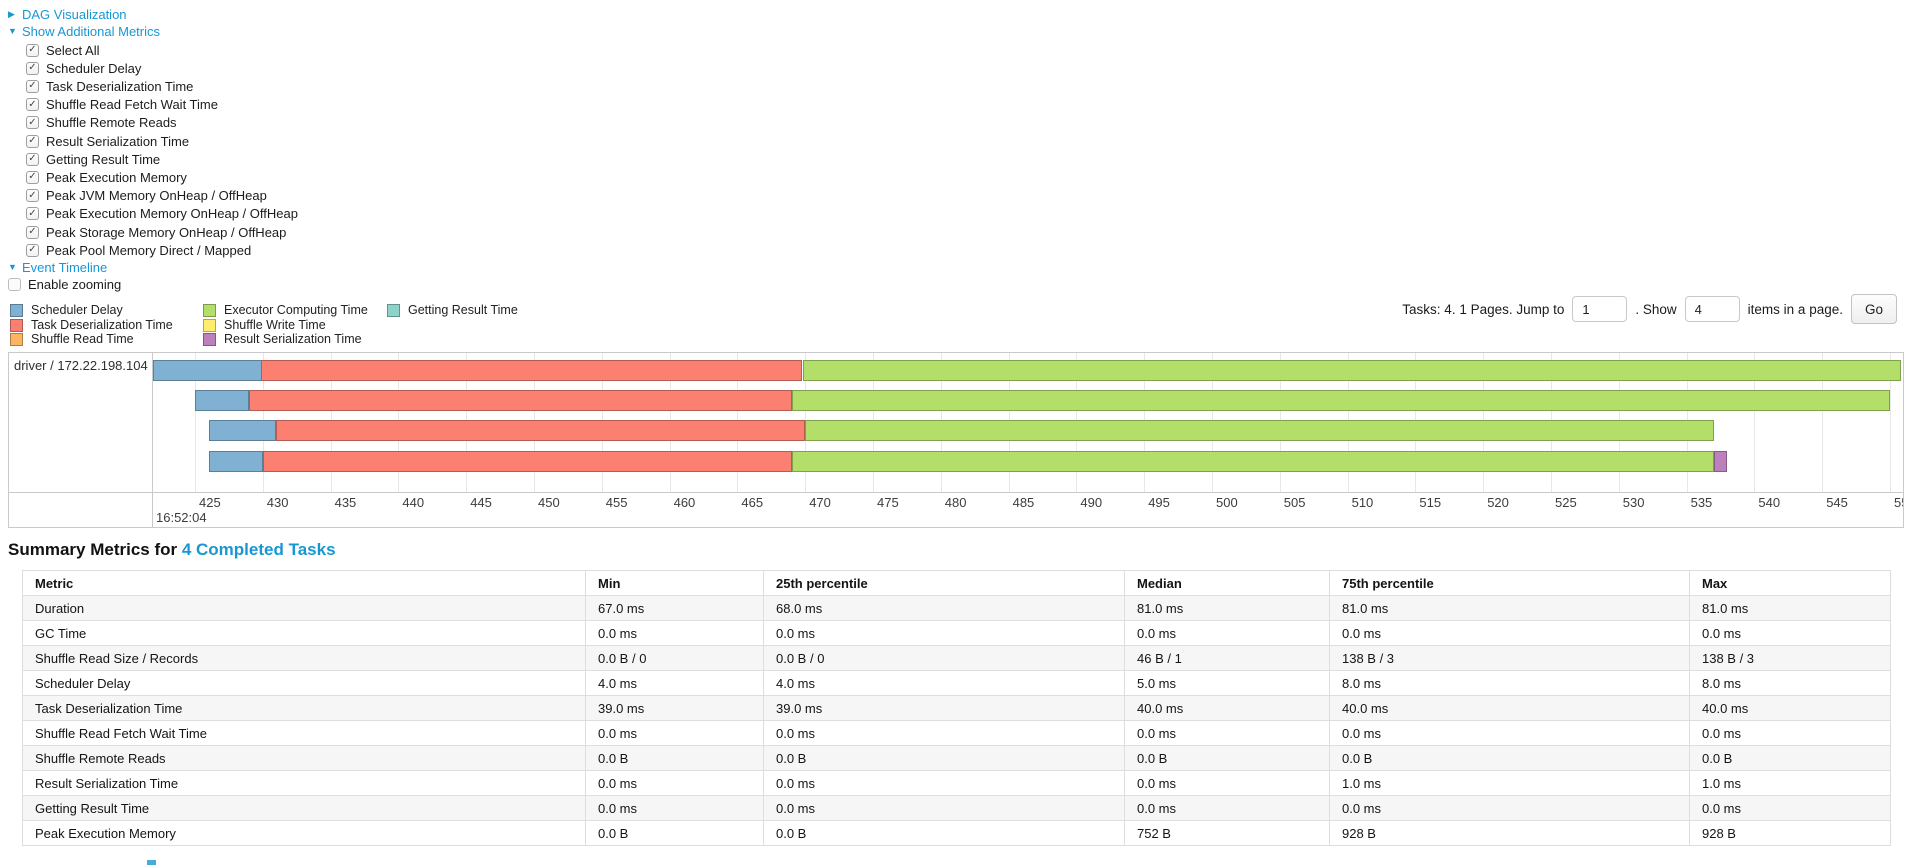  I want to click on legend-item-result-serialization-time: Result Serialization Time, so click(282, 339).